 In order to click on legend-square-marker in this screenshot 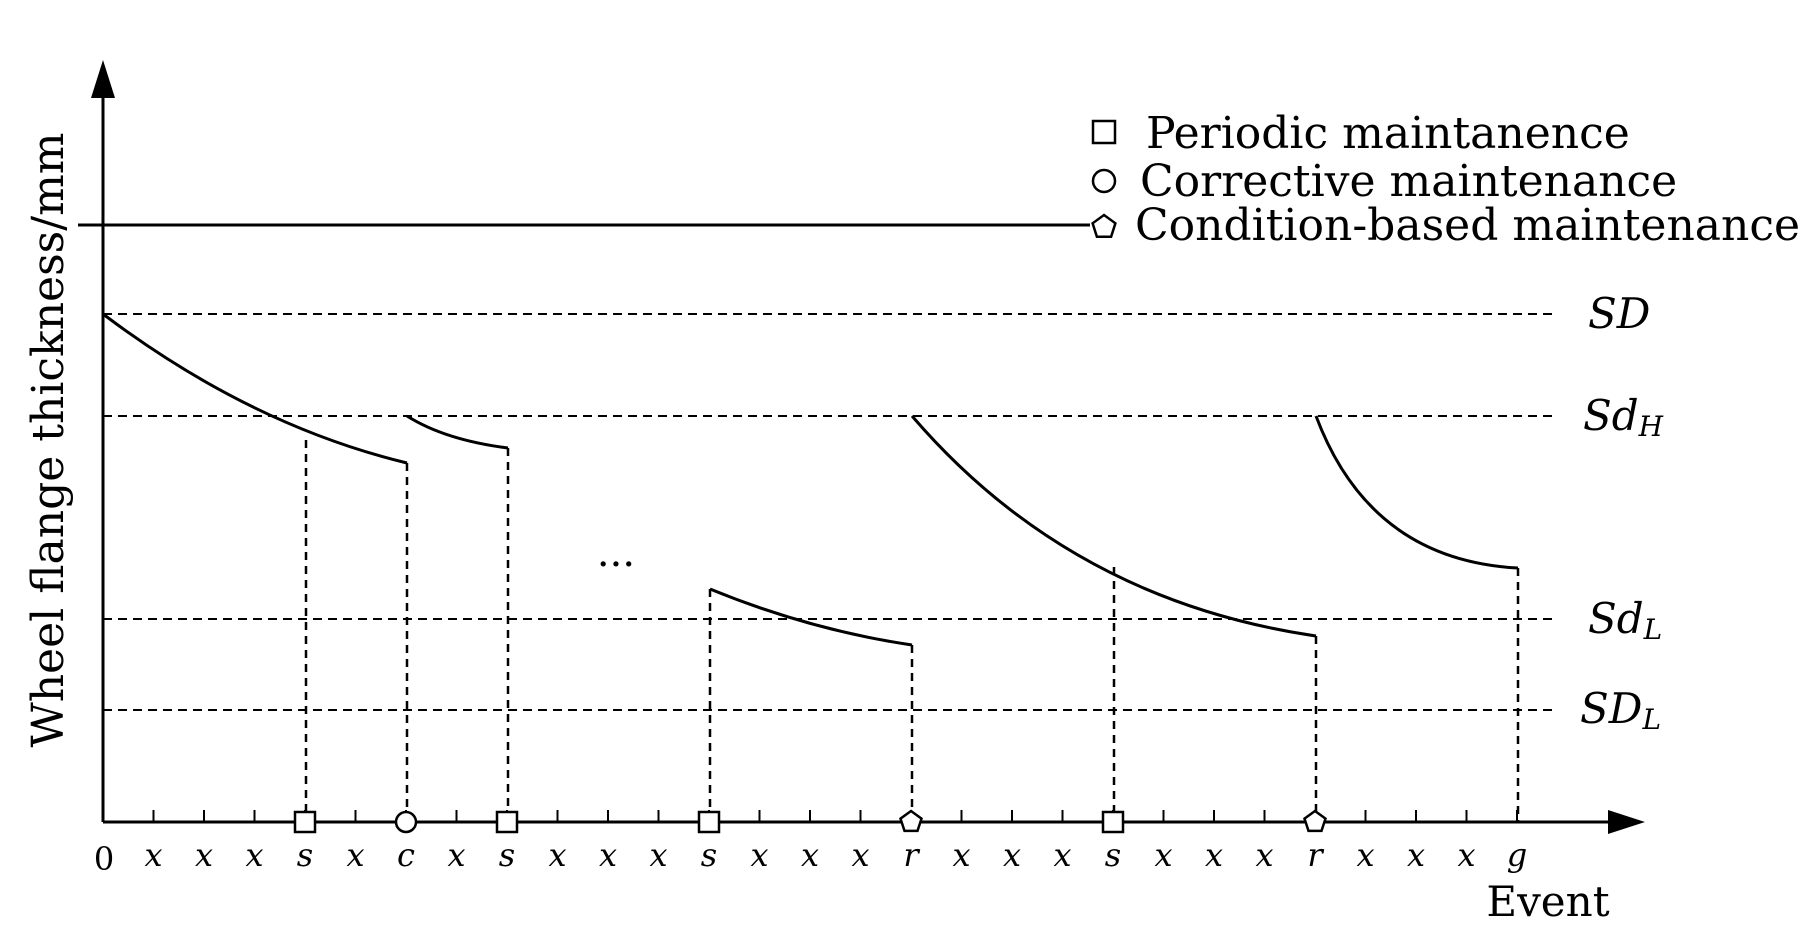, I will do `click(1104, 132)`.